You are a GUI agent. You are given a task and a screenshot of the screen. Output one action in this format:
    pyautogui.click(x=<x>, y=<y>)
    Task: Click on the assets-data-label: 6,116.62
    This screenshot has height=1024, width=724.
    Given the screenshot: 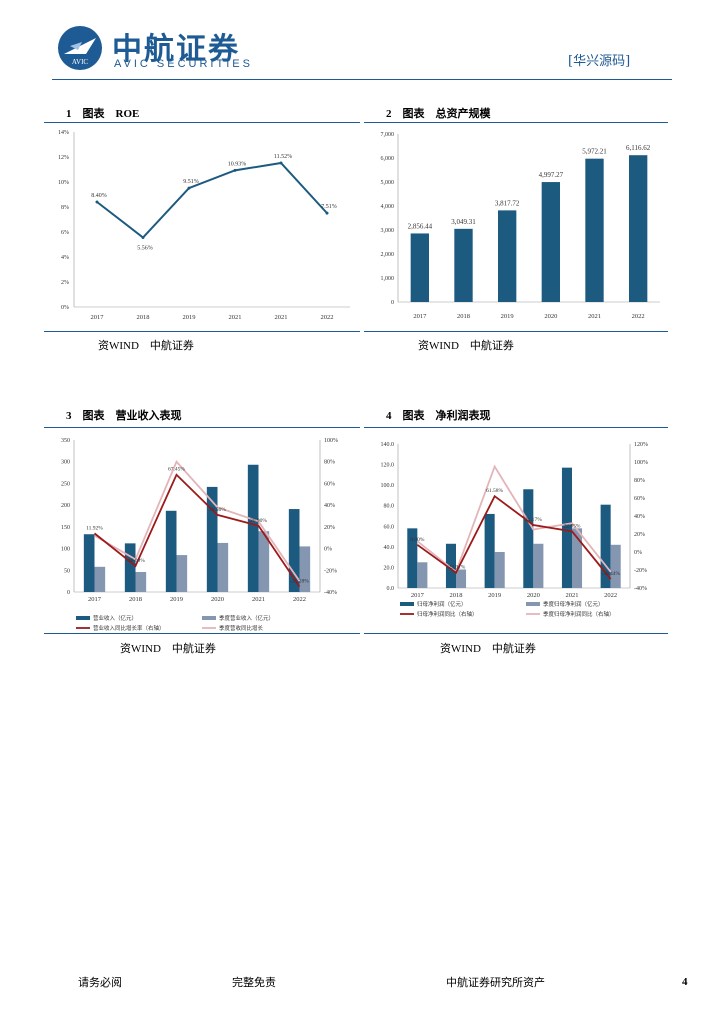 What is the action you would take?
    pyautogui.click(x=638, y=148)
    